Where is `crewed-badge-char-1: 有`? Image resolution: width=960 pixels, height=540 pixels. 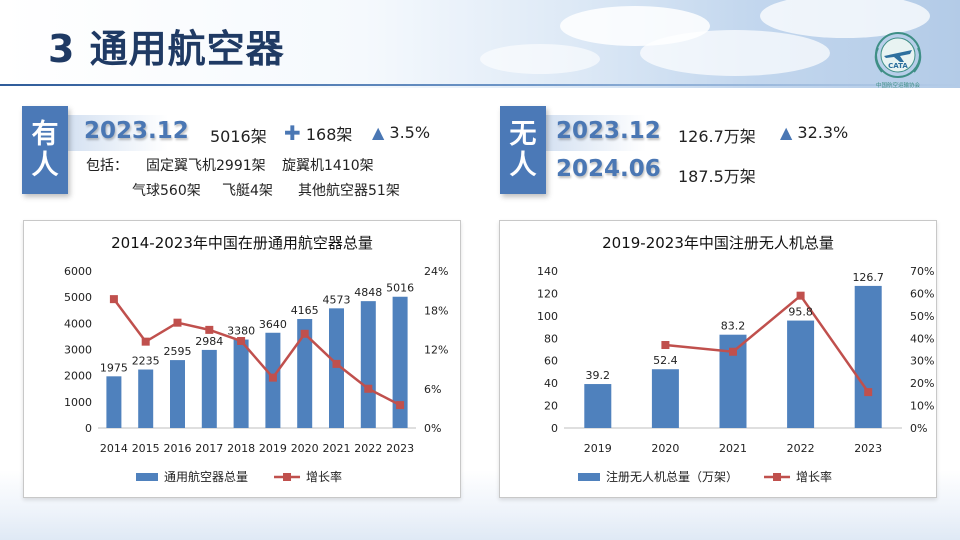
crewed-badge-char-1: 有 is located at coordinates (45, 134).